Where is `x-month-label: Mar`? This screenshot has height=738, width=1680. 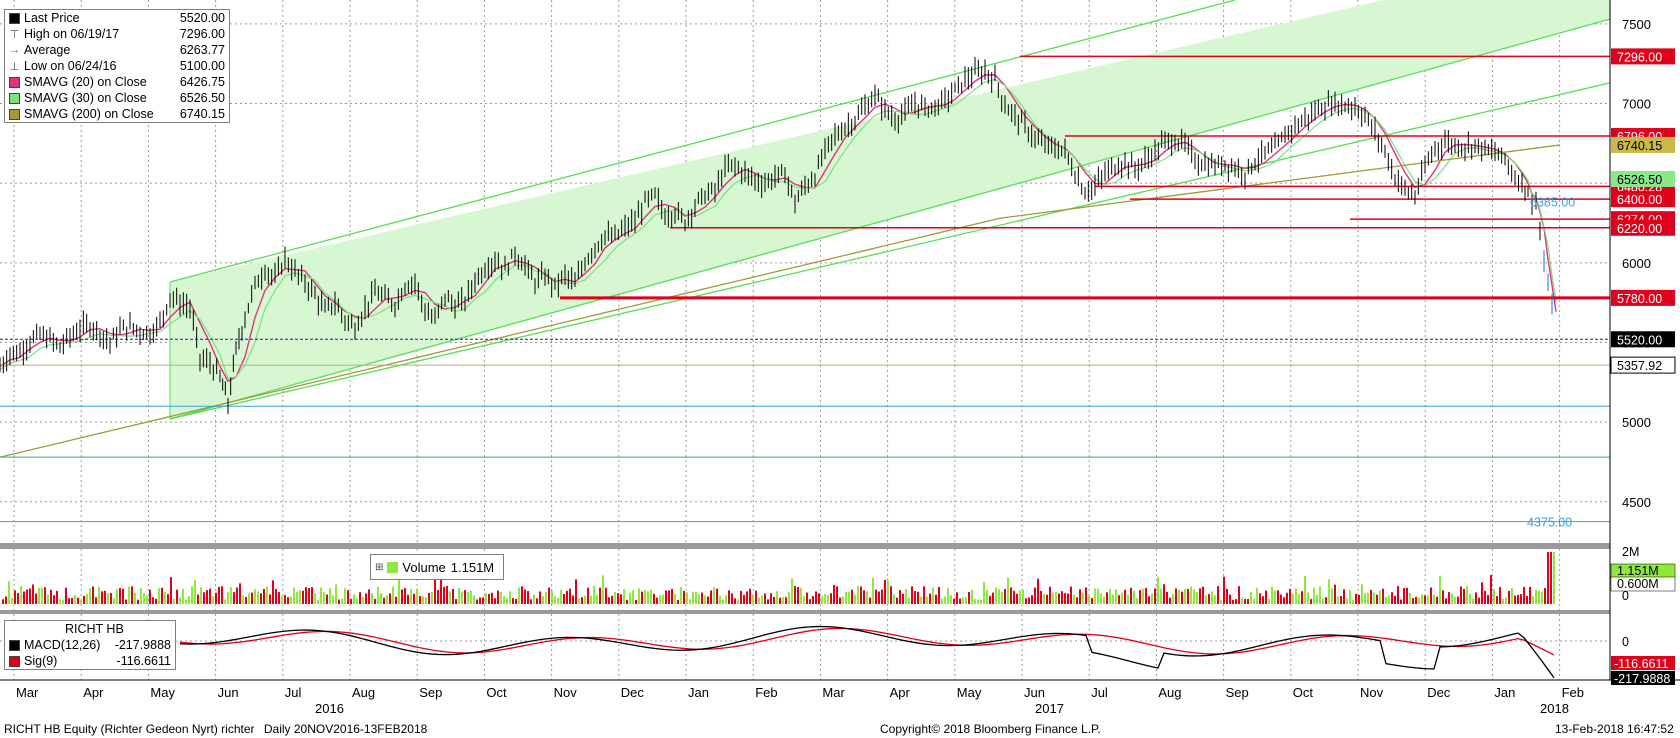 x-month-label: Mar is located at coordinates (833, 692).